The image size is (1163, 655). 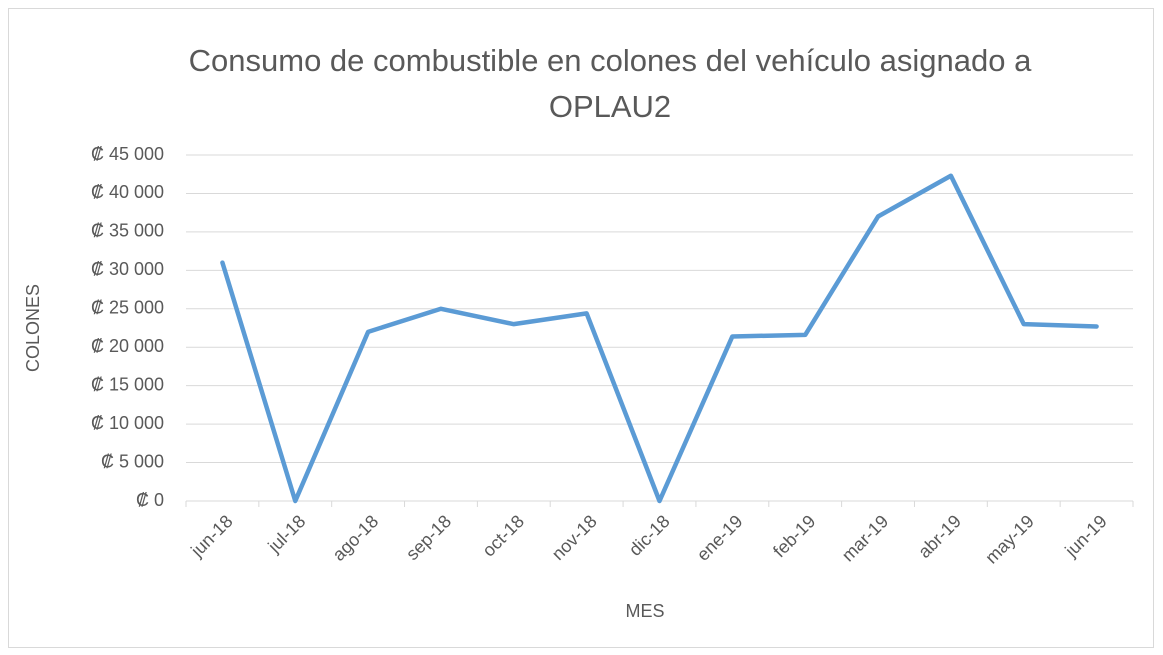 I want to click on y-tick-label: ₡ 40 000, so click(x=127, y=192).